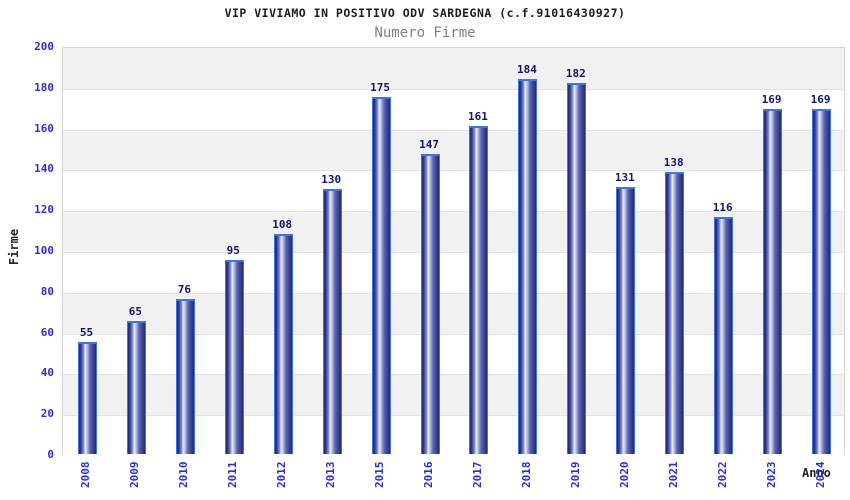  Describe the element at coordinates (233, 251) in the screenshot. I see `bar-value-label: 95` at that location.